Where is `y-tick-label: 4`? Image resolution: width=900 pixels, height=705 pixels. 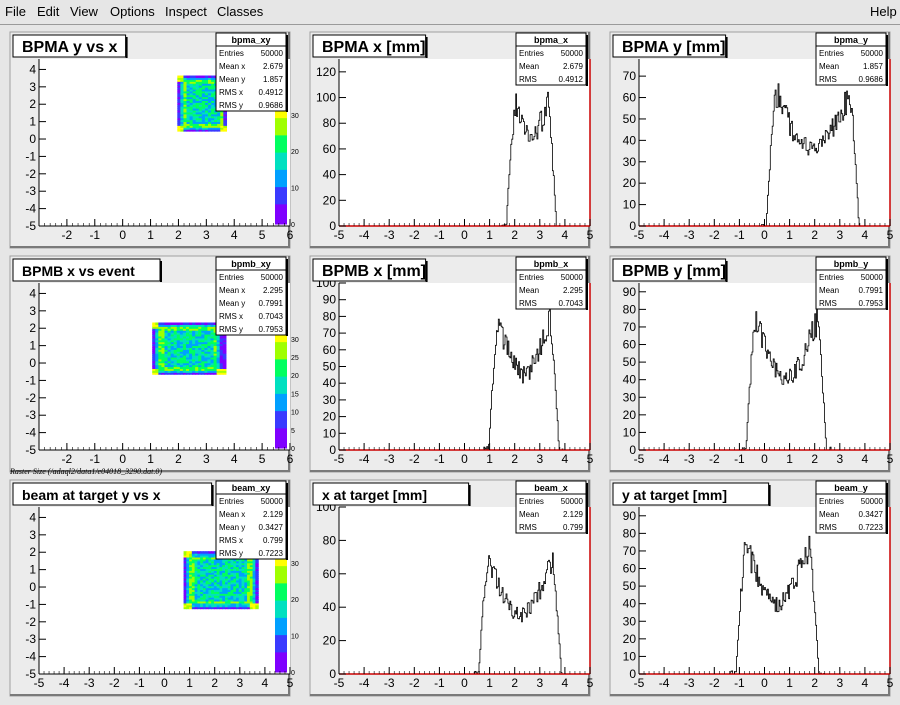 y-tick-label: 4 is located at coordinates (32, 293).